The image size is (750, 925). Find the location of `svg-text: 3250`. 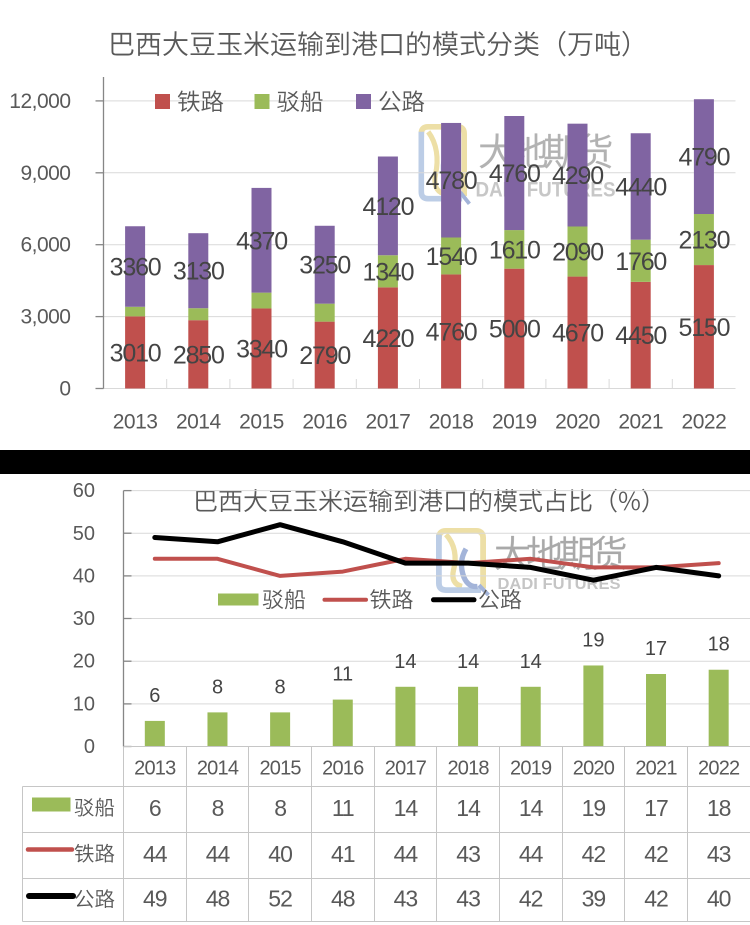

svg-text: 3250 is located at coordinates (324, 266).